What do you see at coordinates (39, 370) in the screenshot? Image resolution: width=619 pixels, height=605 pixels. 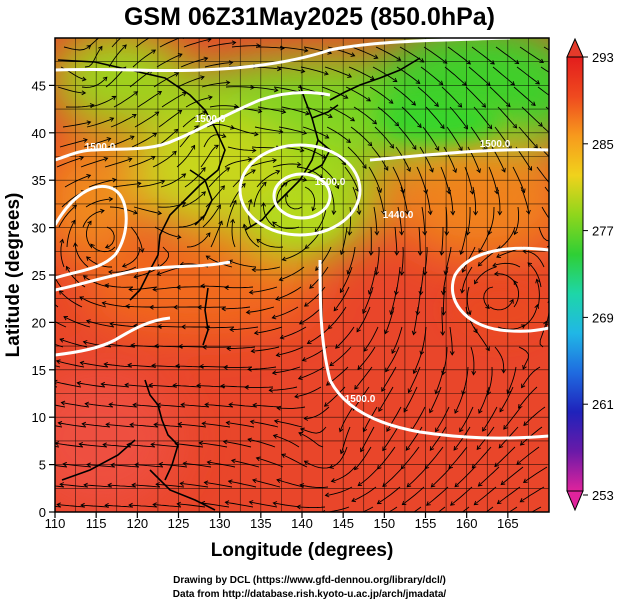 I see `y-tick-label: 15` at bounding box center [39, 370].